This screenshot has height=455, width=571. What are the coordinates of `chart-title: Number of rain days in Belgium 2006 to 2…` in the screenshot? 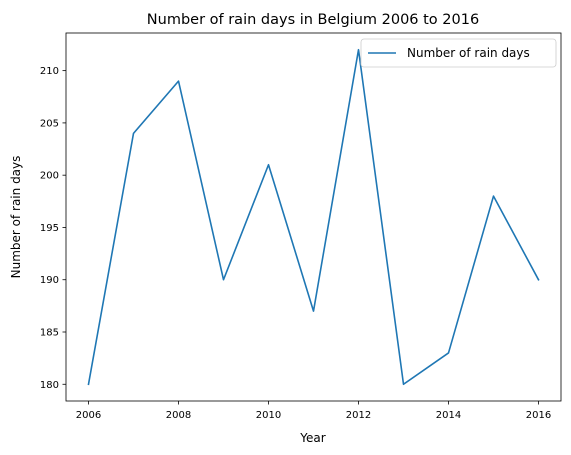 It's located at (313, 20).